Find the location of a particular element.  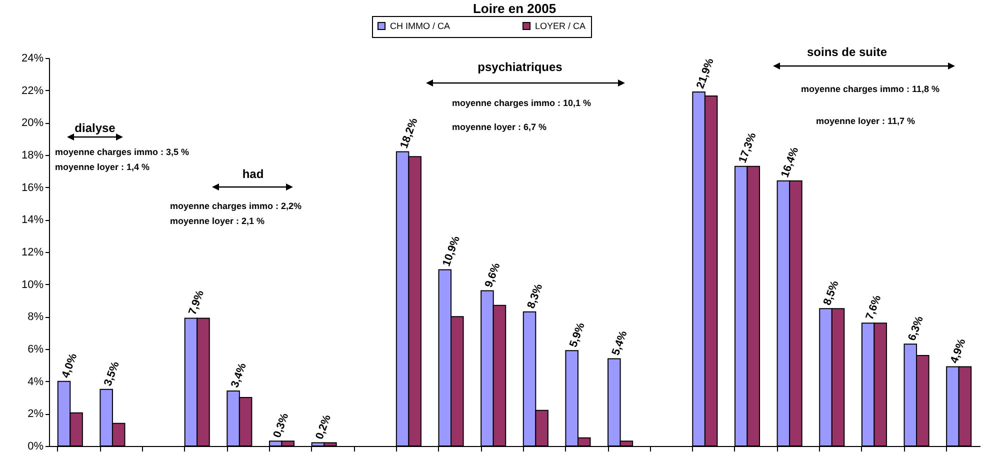

data-label: 21,9% is located at coordinates (705, 73).